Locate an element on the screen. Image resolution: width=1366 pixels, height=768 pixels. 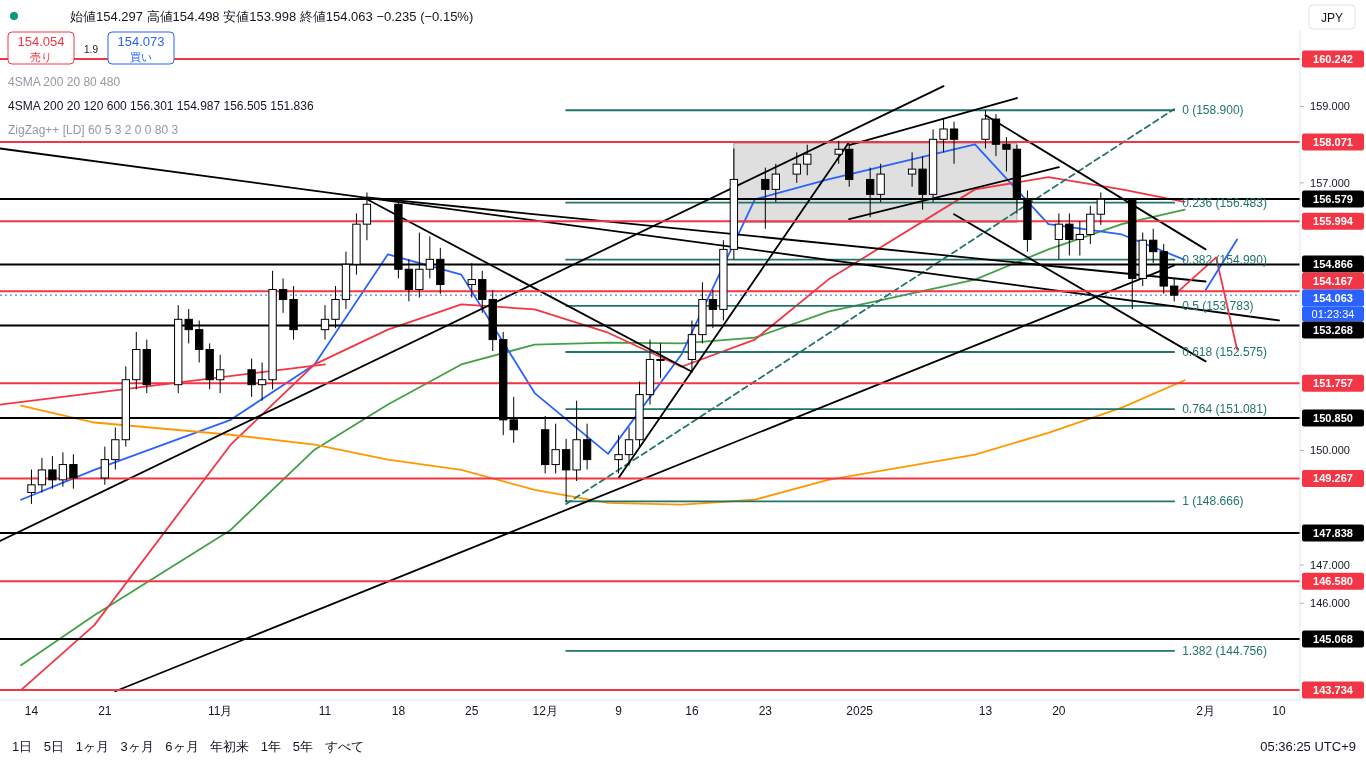
price-label: 154.866 is located at coordinates (1333, 264).